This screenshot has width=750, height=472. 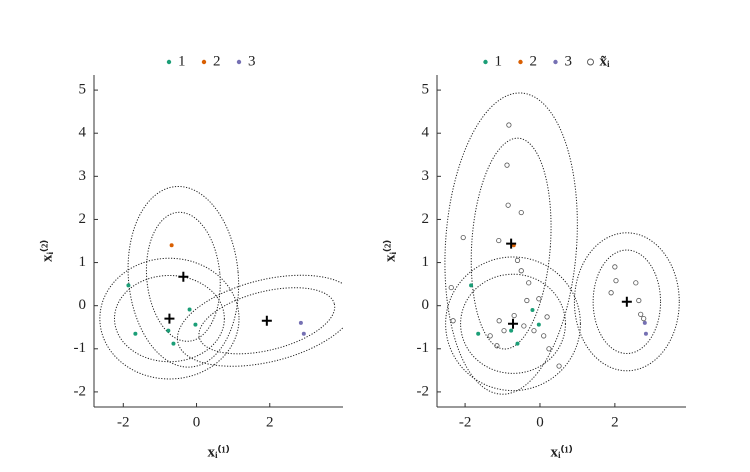 What do you see at coordinates (270, 422) in the screenshot?
I see `x-tick-label: 2` at bounding box center [270, 422].